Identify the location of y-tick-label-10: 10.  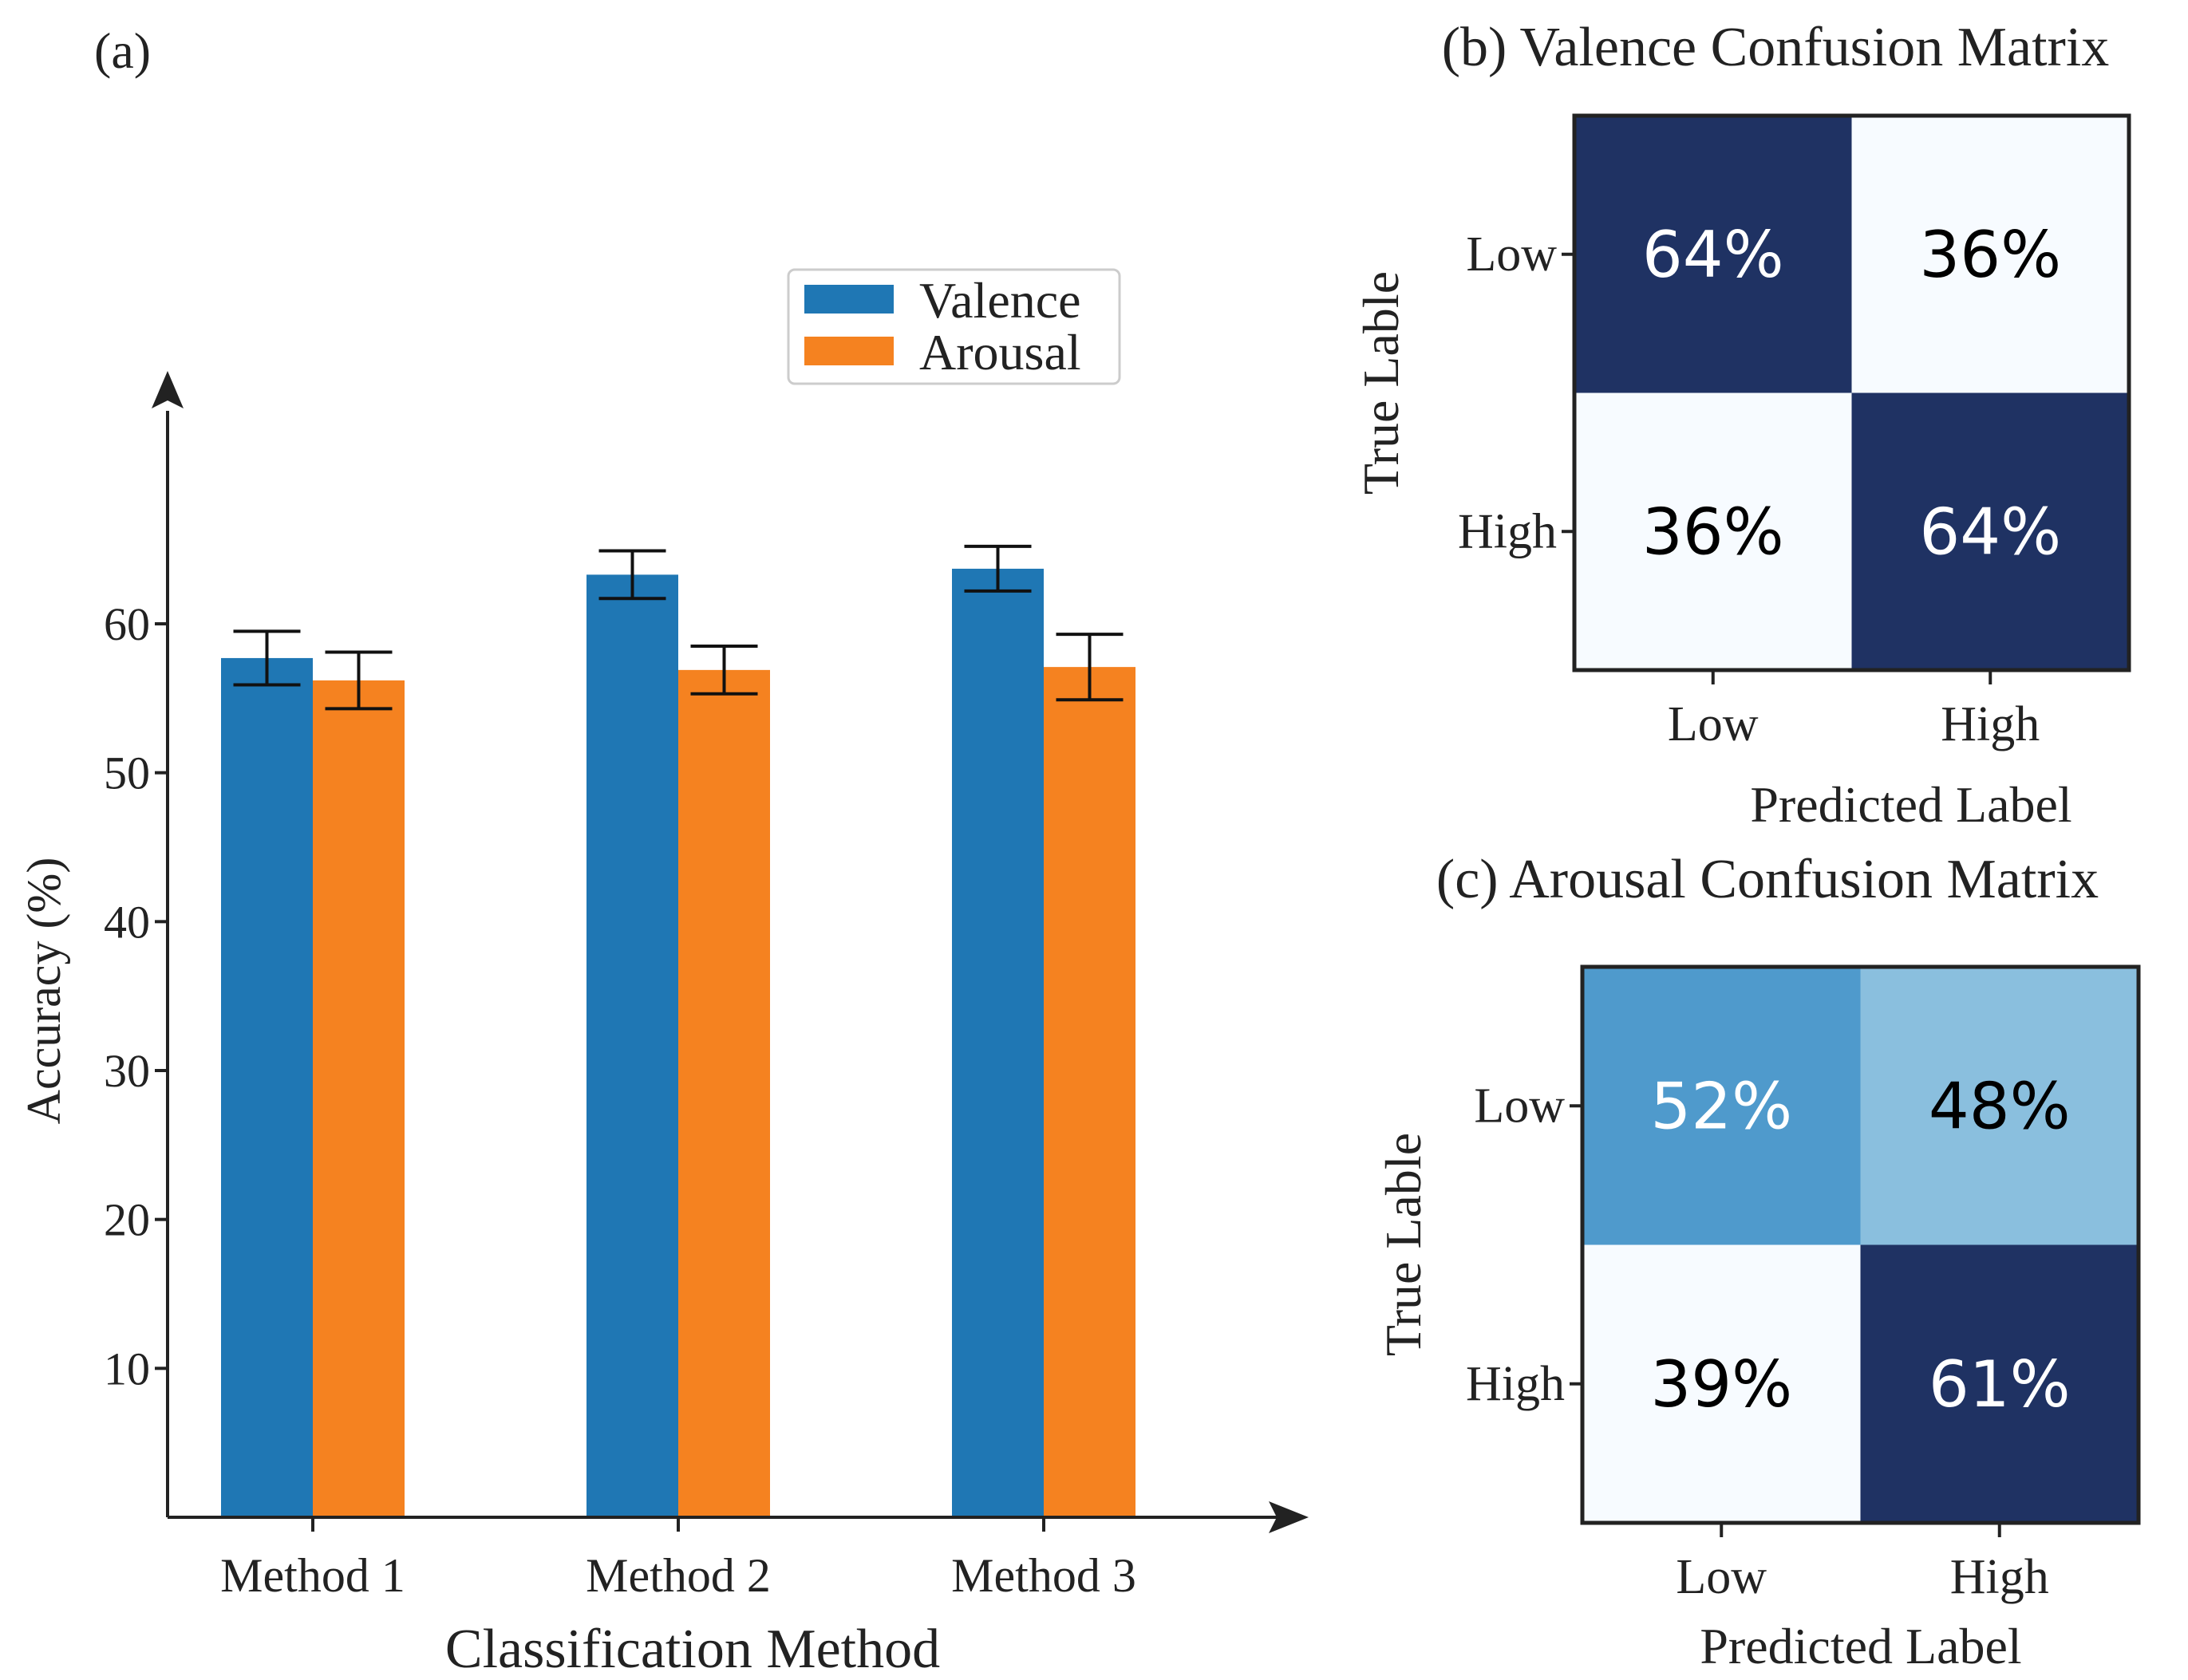
(127, 1368).